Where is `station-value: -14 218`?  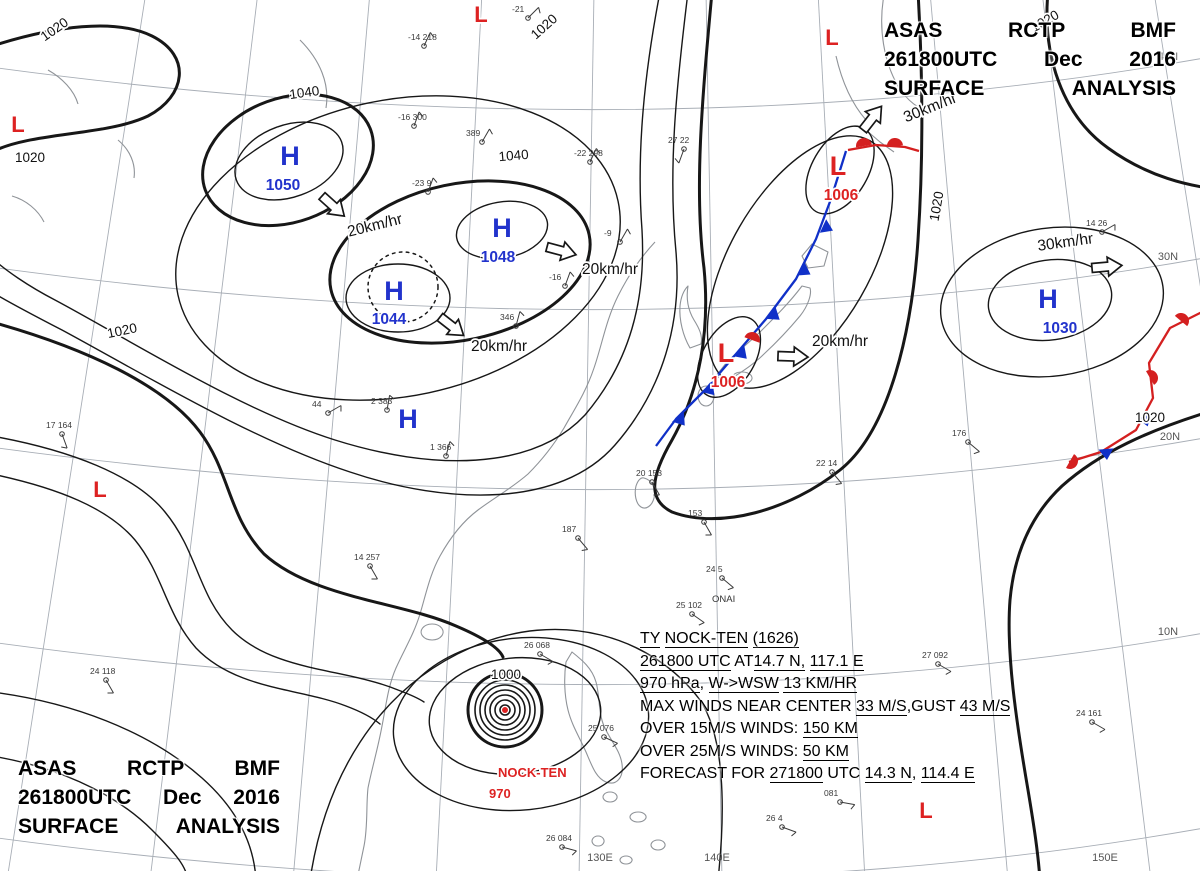
station-value: -14 218 is located at coordinates (422, 37).